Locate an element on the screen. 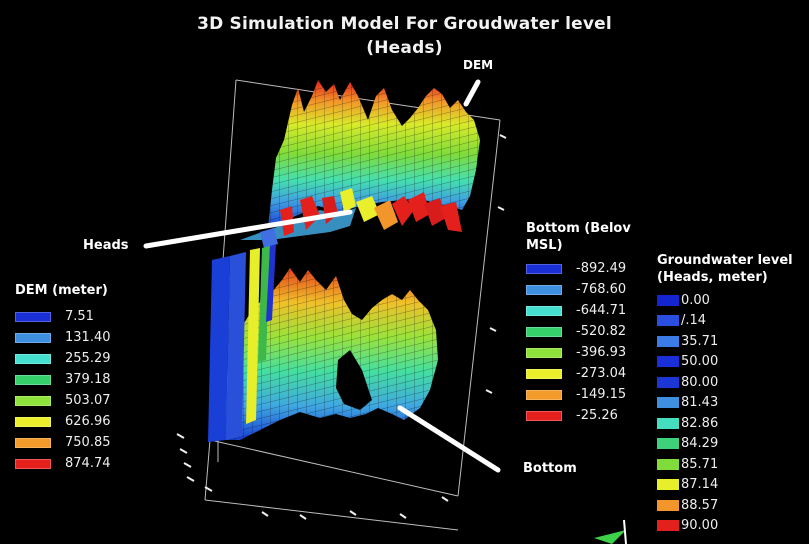 This screenshot has height=544, width=809. bottom-legend-item: -396.93 is located at coordinates (578, 352).